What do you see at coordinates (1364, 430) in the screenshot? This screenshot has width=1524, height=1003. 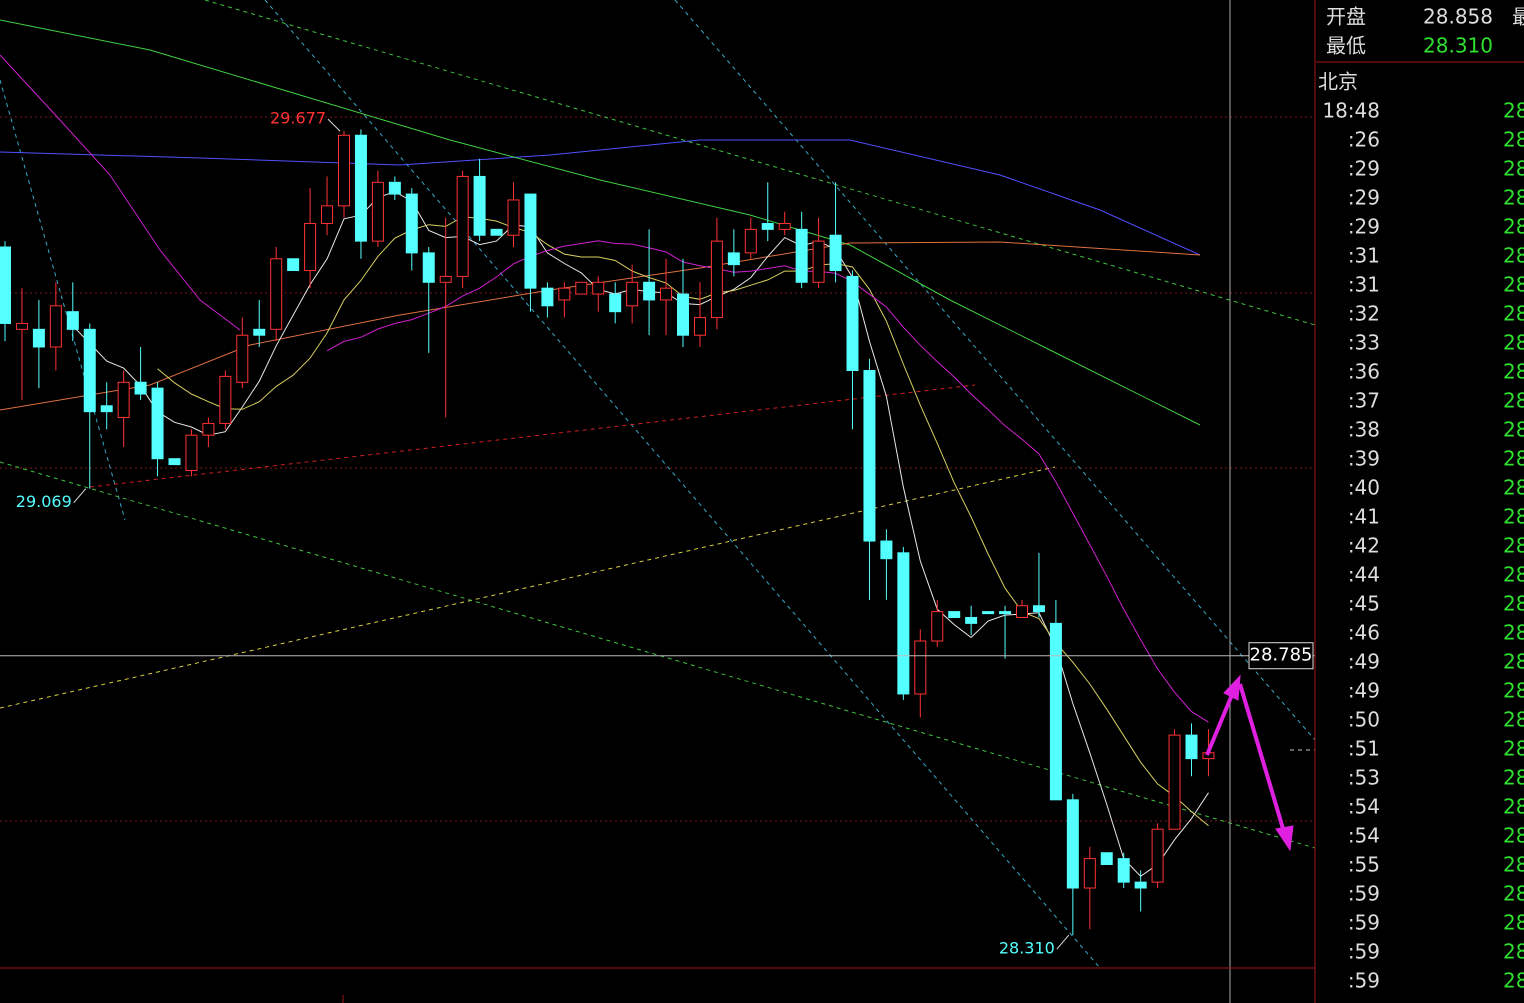 I see `tick-time: :38` at bounding box center [1364, 430].